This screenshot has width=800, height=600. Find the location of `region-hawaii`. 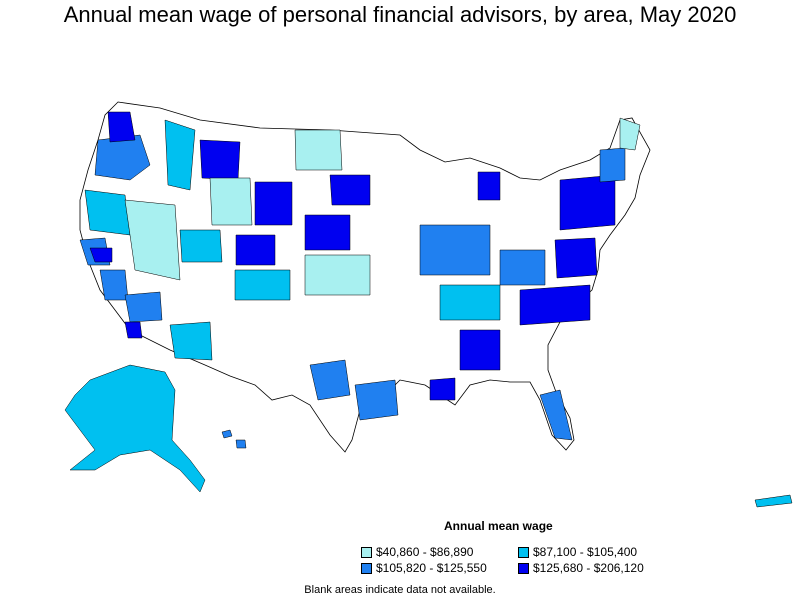

region-hawaii is located at coordinates (234, 439).